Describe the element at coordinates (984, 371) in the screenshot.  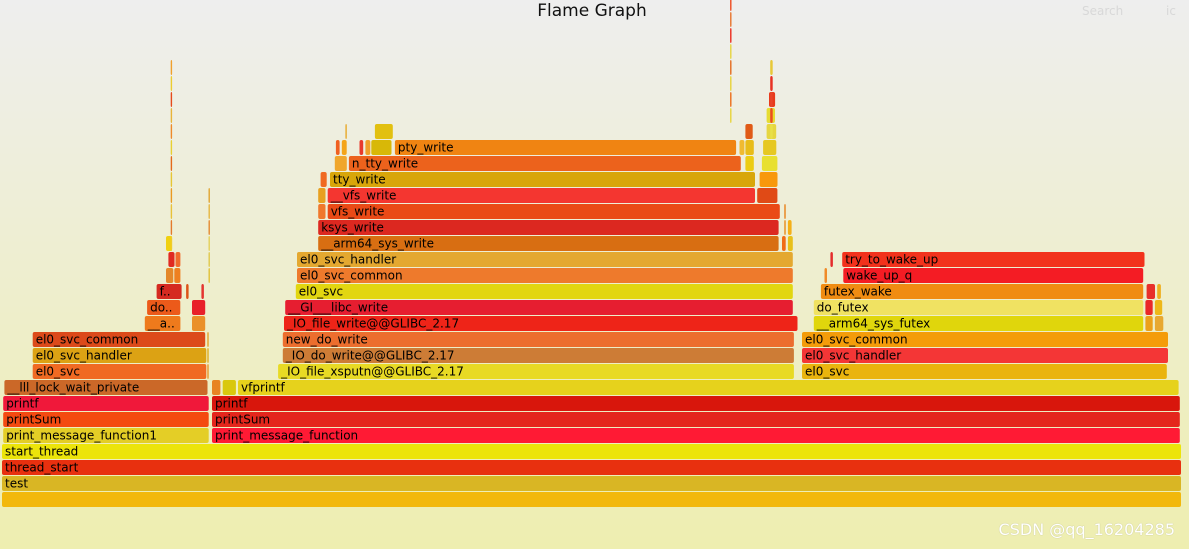
I see `flame-frame: el0_svc` at that location.